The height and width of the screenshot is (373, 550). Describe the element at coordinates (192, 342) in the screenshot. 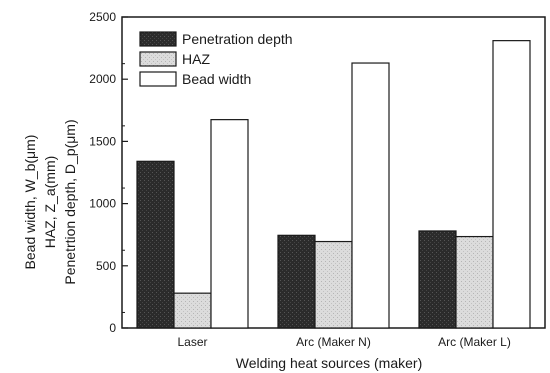

I see `x-tick-label: Laser` at that location.